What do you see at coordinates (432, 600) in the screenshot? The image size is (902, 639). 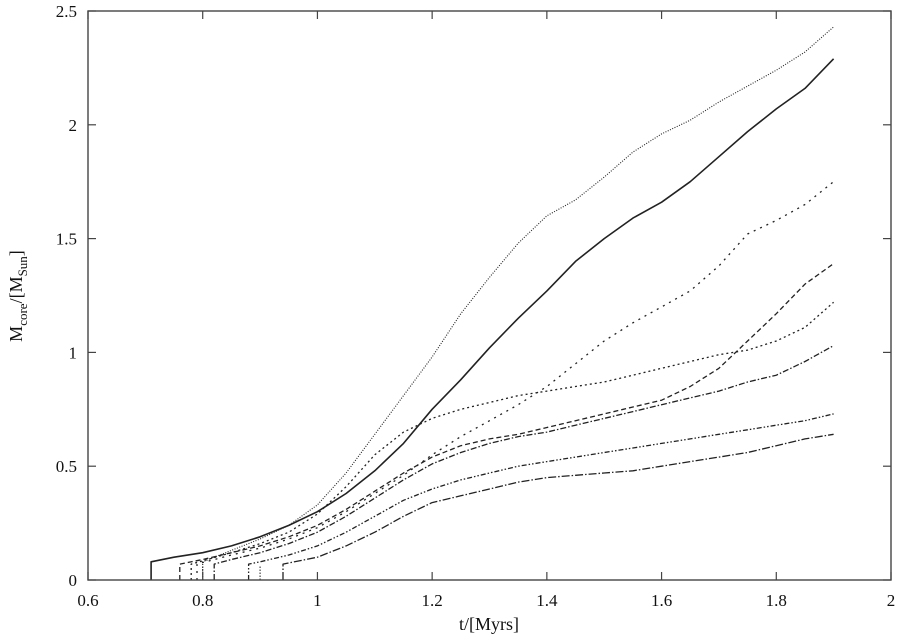 I see `x-tick-label: 1.2` at bounding box center [432, 600].